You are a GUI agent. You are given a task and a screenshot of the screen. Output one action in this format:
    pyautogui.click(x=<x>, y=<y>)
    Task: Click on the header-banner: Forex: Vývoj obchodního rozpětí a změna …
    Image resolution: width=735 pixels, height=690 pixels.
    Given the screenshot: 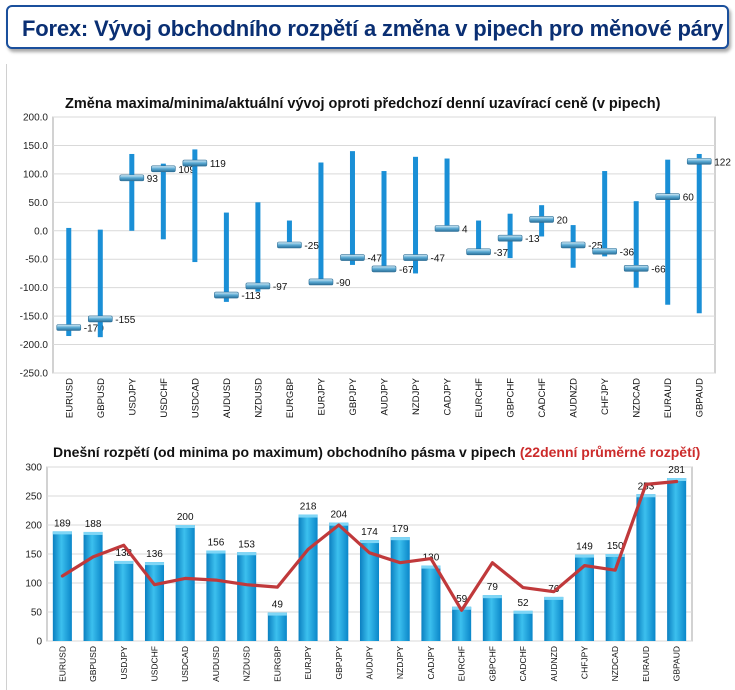 What is the action you would take?
    pyautogui.click(x=367, y=27)
    